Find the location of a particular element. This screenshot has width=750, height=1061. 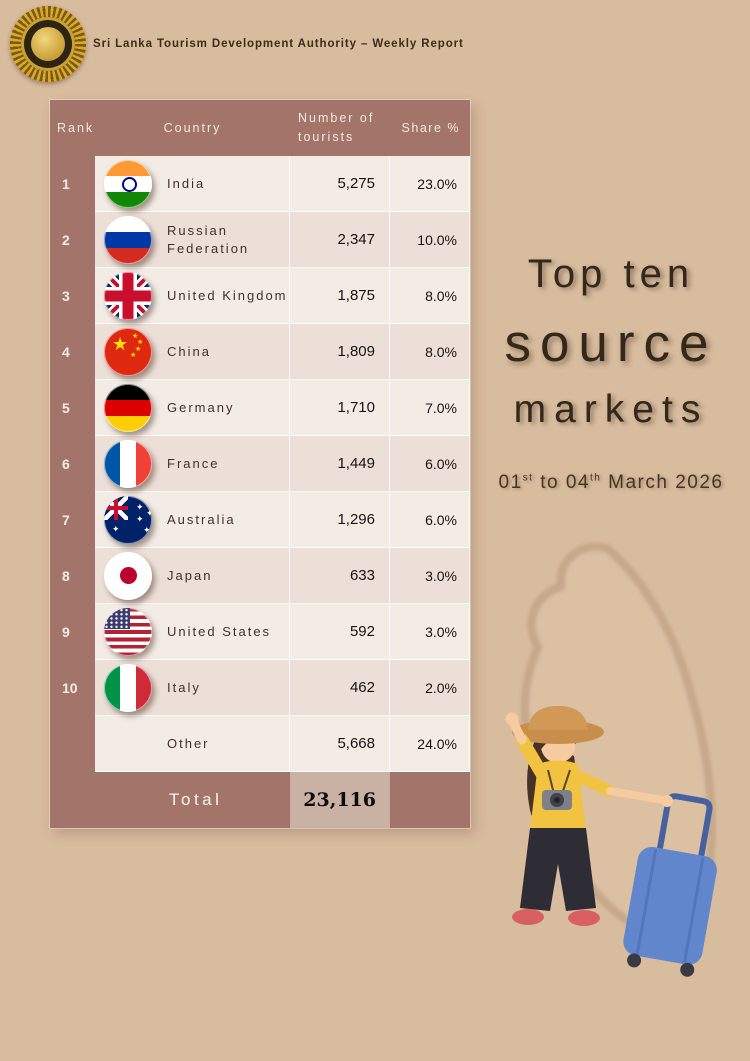

table-row: 3 United Kingdom 1,875 8.0% is located at coordinates (260, 296).